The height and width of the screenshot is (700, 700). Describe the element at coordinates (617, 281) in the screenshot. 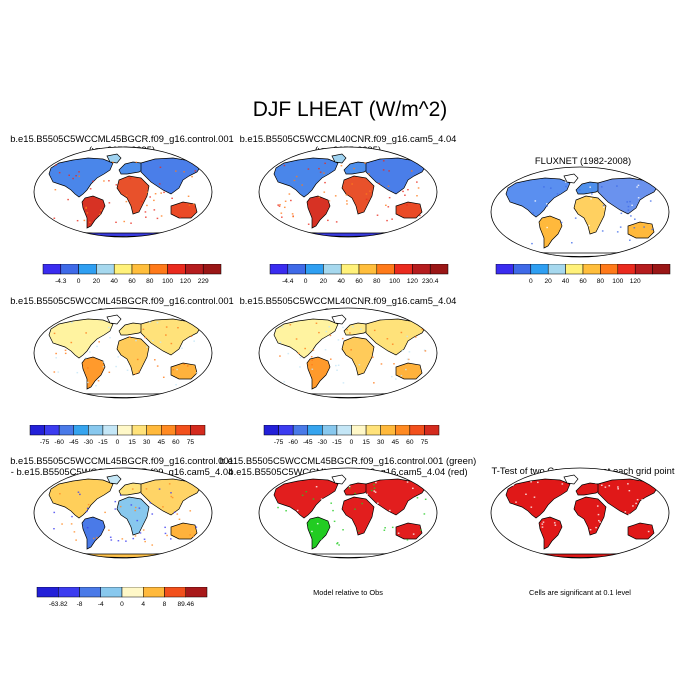

I see `colorbar-tick-label: 100` at that location.